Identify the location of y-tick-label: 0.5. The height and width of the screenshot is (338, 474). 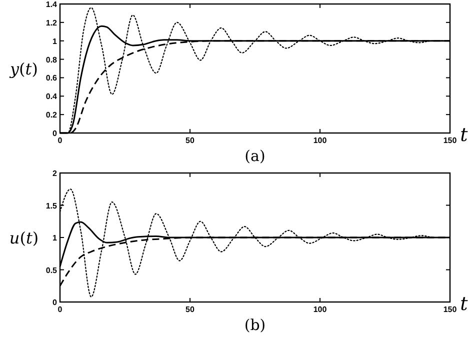
(52, 270).